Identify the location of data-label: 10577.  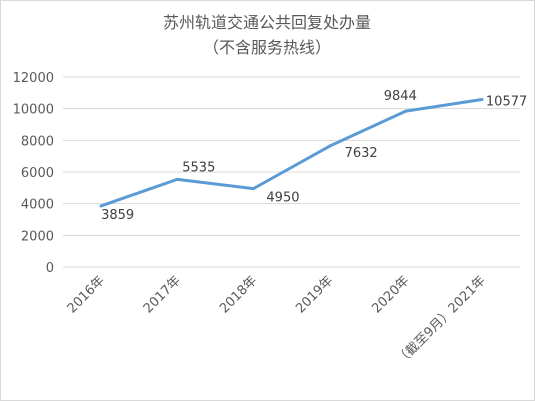
(506, 102).